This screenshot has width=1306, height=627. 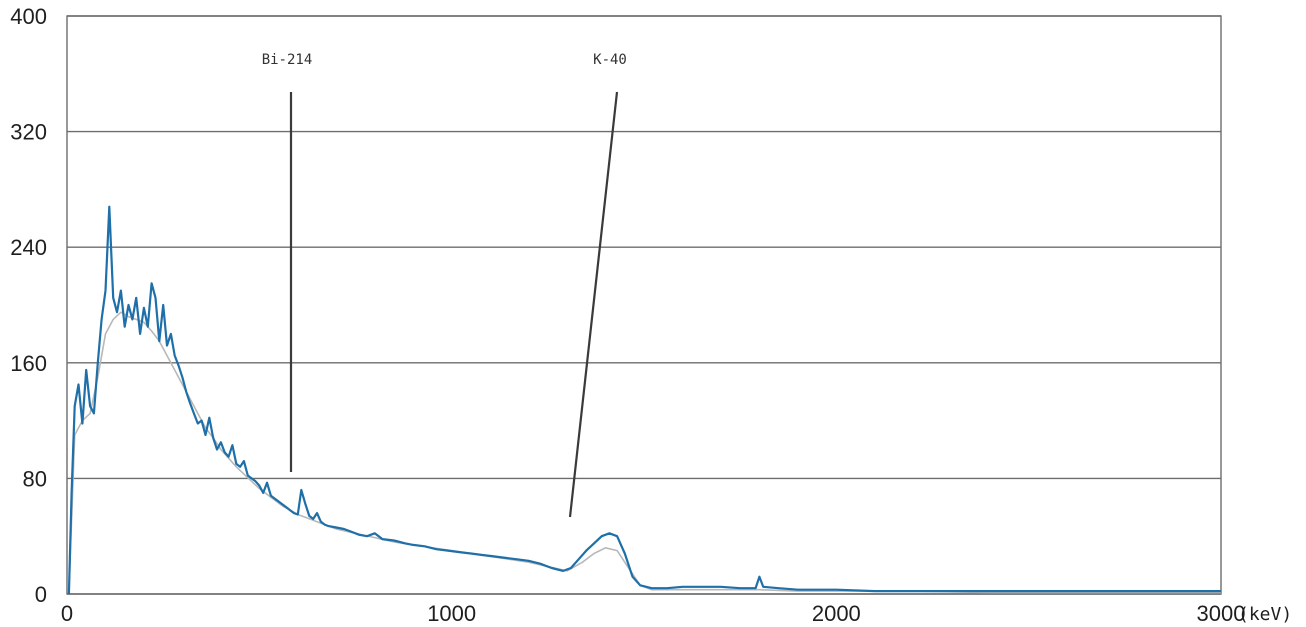 What do you see at coordinates (35, 478) in the screenshot?
I see `y-tick-label-80: 80` at bounding box center [35, 478].